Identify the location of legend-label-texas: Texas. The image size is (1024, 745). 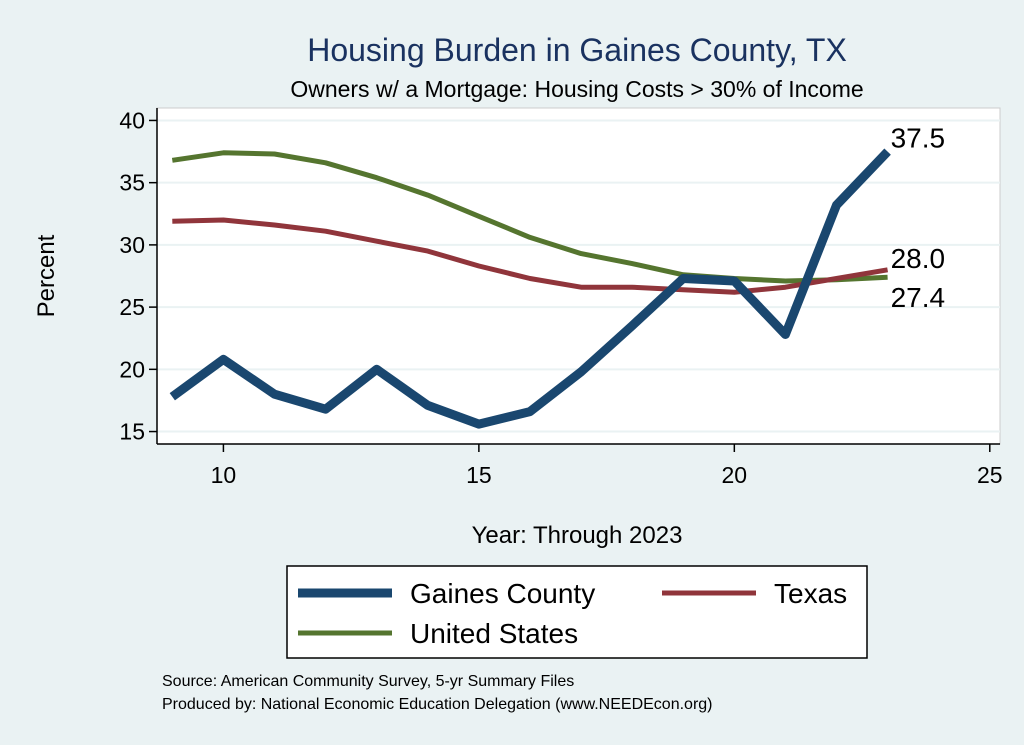
(810, 593).